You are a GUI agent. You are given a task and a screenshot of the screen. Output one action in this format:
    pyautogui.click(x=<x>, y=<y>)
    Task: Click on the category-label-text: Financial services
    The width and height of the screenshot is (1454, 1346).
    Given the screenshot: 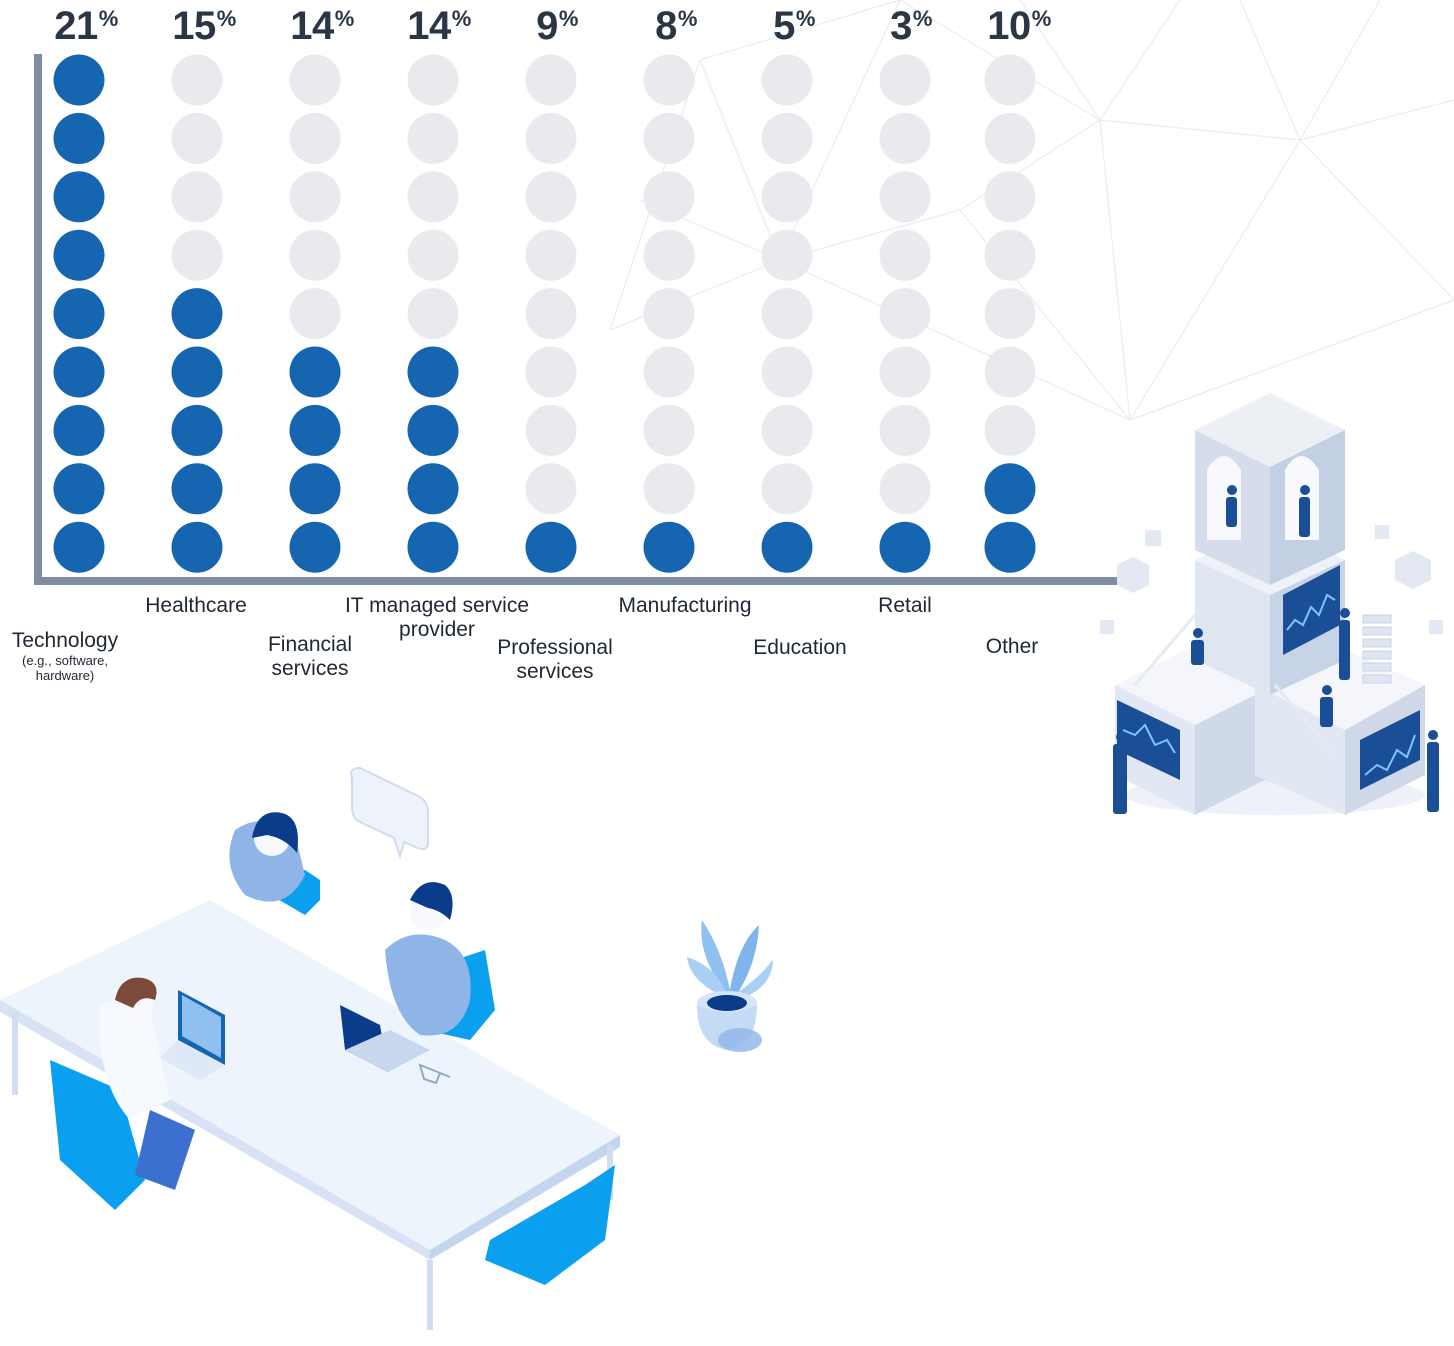 What is the action you would take?
    pyautogui.click(x=310, y=656)
    